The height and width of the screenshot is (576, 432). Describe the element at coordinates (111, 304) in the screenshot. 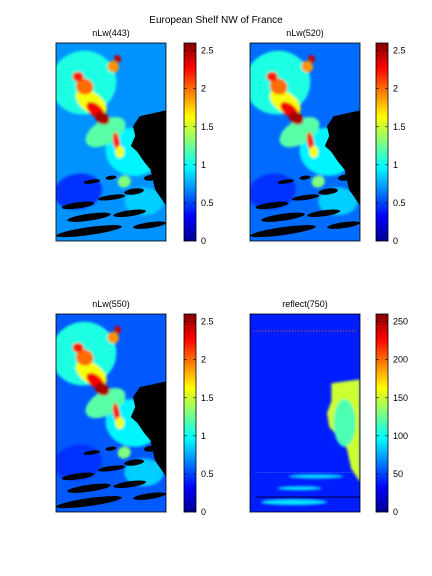

I see `panel-title: nLw(550)` at that location.